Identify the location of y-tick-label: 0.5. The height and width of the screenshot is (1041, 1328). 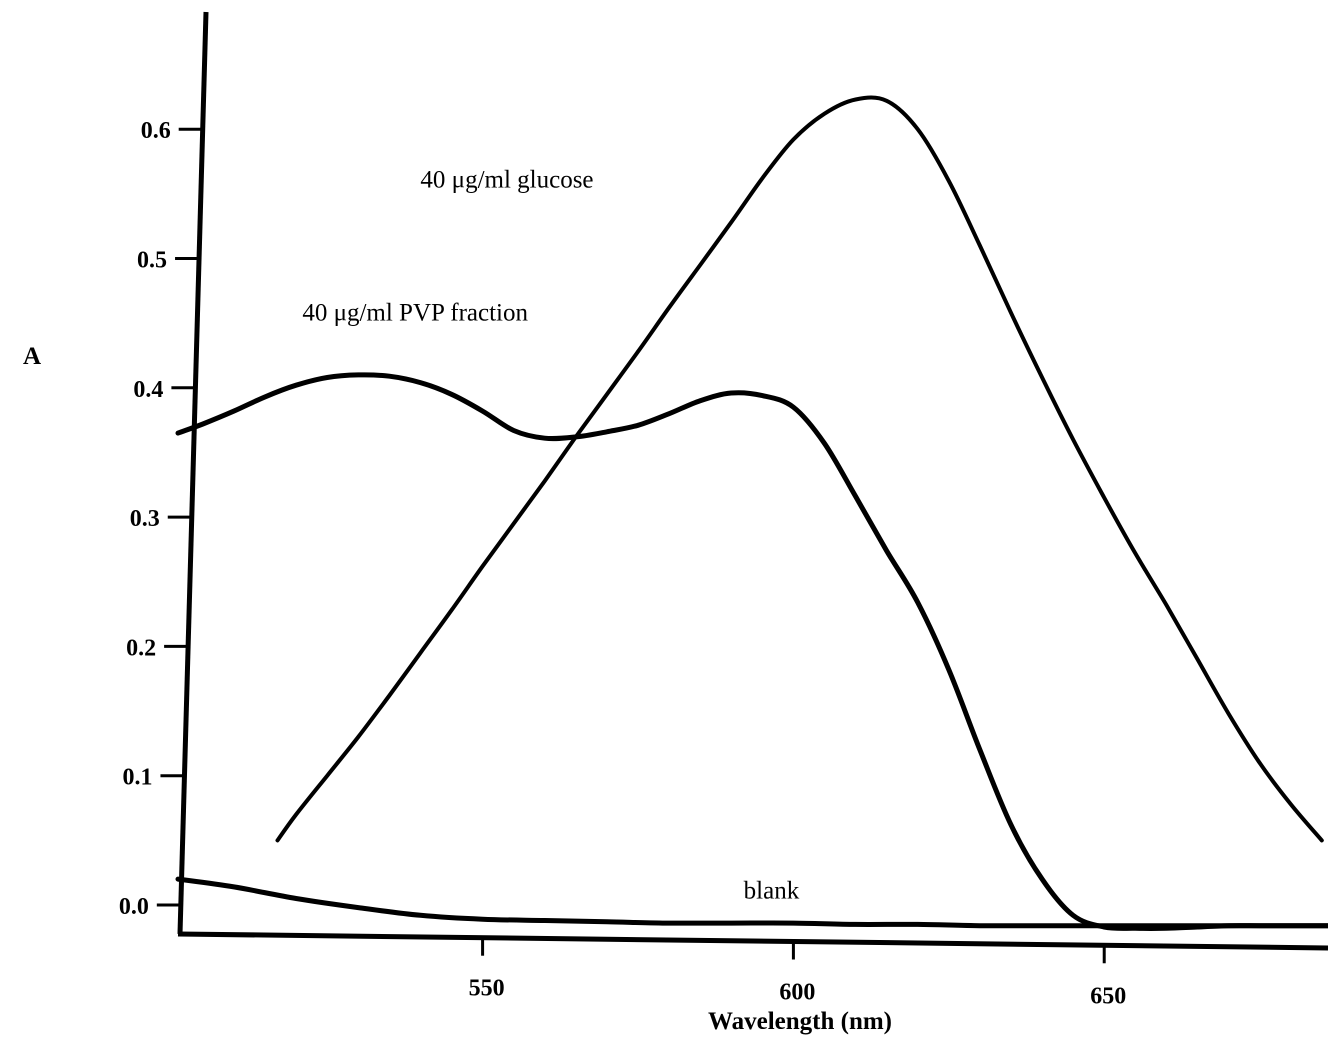
(152, 261).